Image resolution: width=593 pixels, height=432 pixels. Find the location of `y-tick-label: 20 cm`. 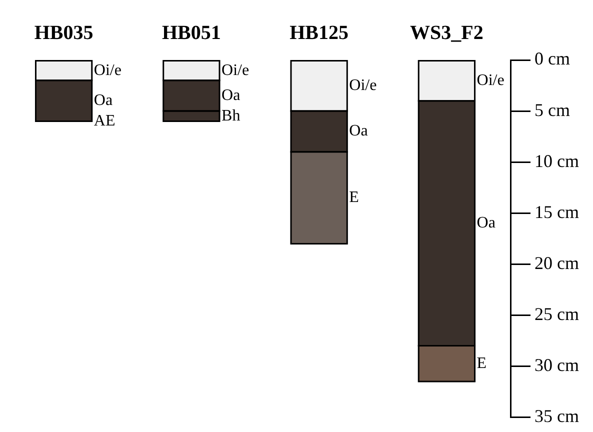

y-tick-label: 20 cm is located at coordinates (557, 262).